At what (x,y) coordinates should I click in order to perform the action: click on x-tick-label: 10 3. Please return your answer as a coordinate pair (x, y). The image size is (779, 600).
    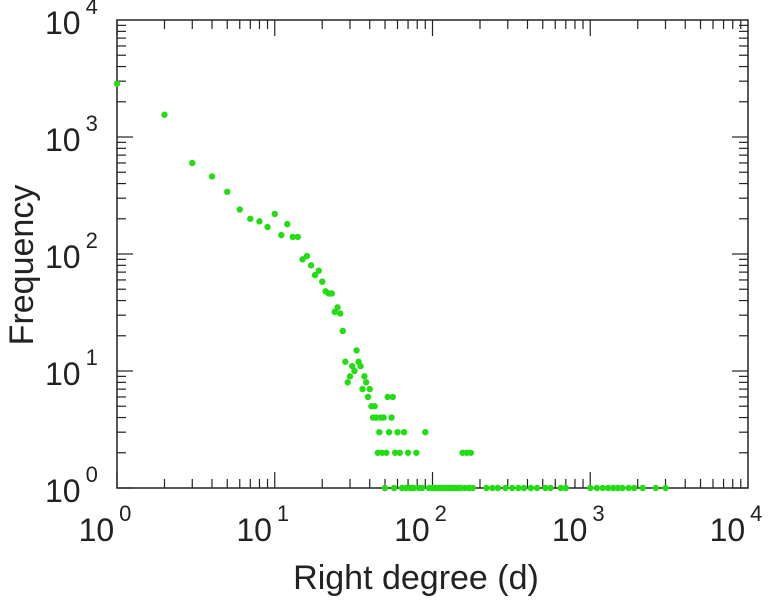
    Looking at the image, I should click on (578, 524).